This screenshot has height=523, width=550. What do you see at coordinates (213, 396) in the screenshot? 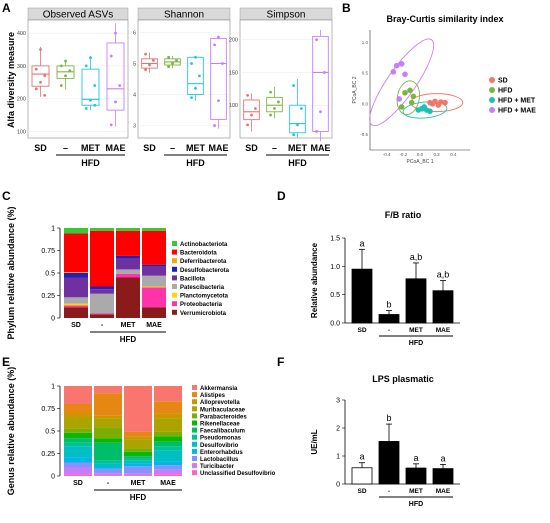
I see `legend-text: Alistipes` at bounding box center [213, 396].